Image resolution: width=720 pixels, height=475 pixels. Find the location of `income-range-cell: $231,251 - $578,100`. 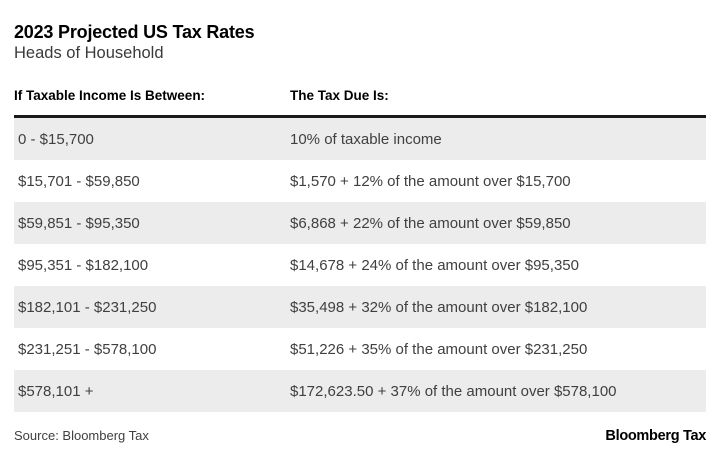

income-range-cell: $231,251 - $578,100 is located at coordinates (87, 349).